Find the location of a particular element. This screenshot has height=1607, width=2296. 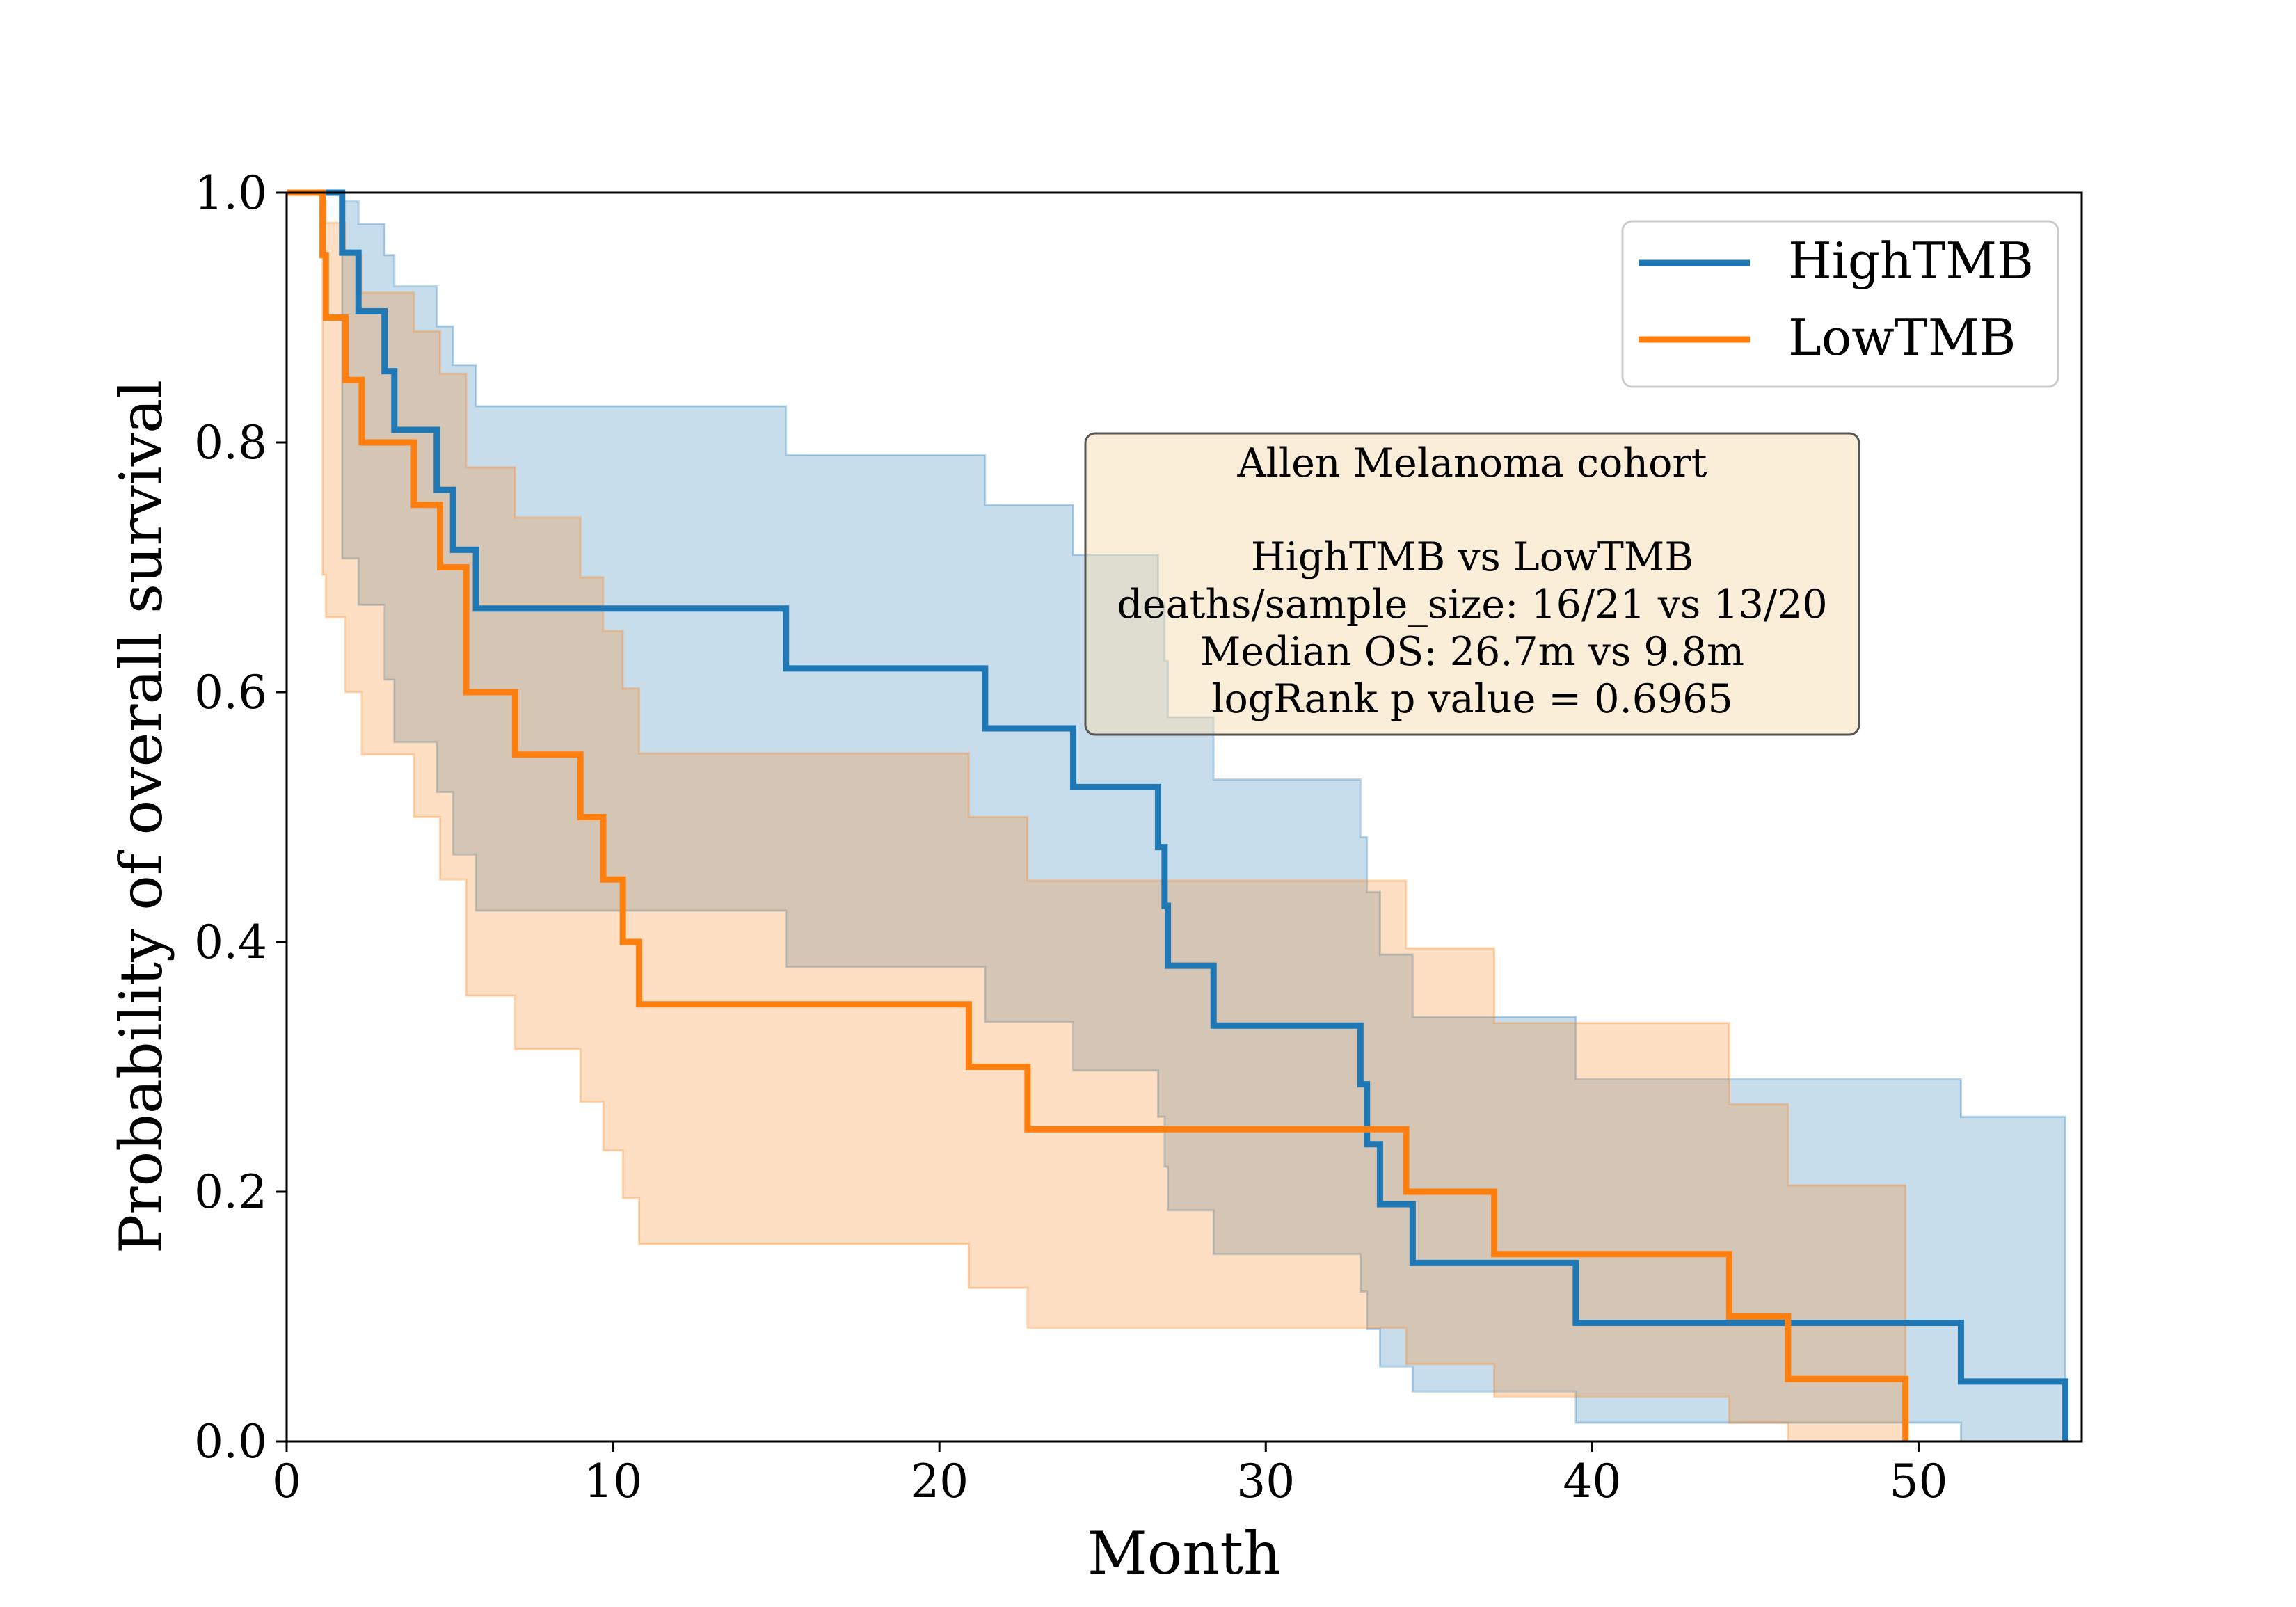

x-tick-label: 40 is located at coordinates (1592, 1481).